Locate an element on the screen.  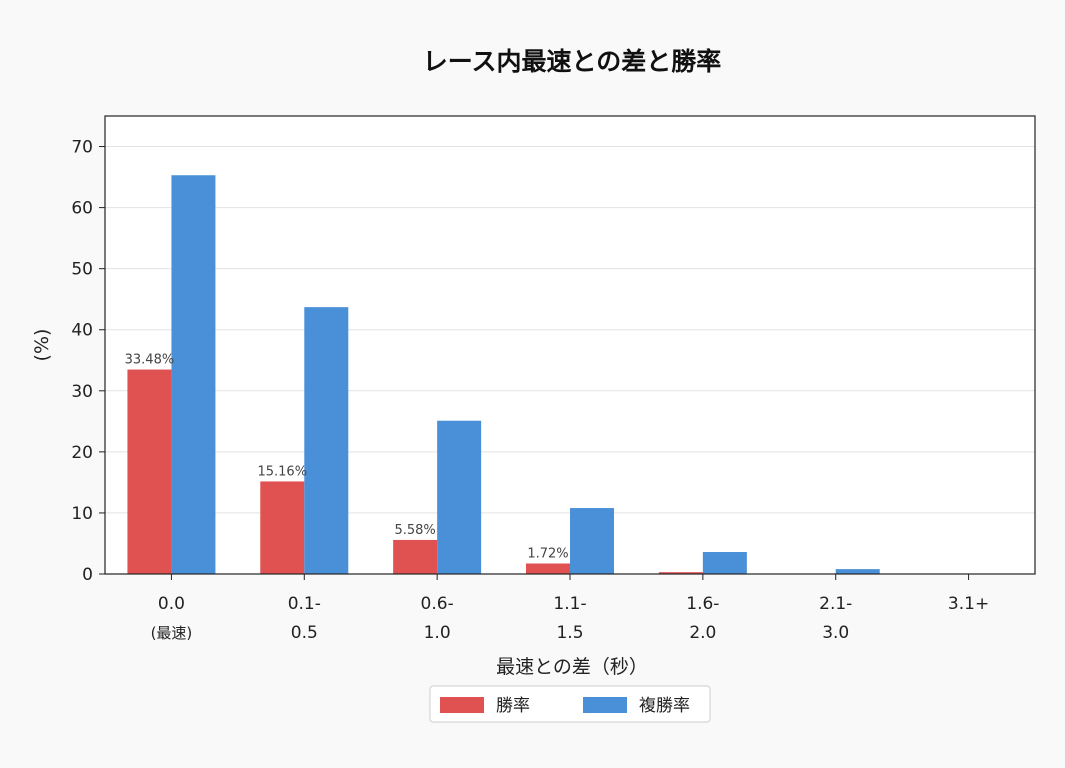
x-tick-label-line: 3.1+ is located at coordinates (968, 604).